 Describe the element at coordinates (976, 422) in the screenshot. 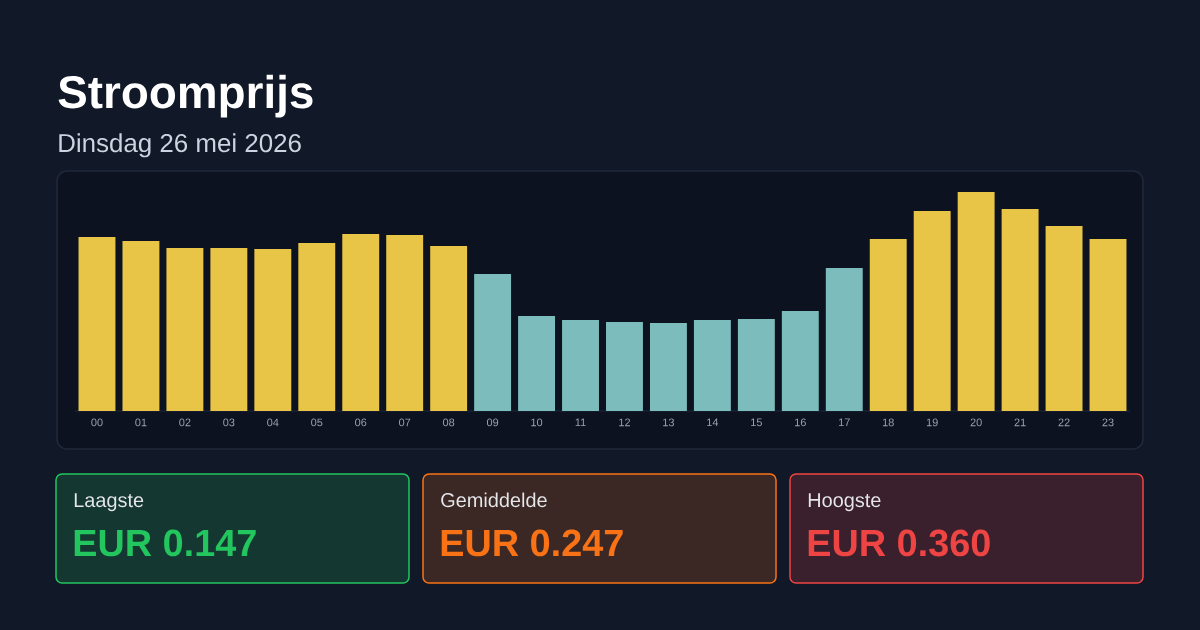

I see `x-tick-label: 20` at that location.